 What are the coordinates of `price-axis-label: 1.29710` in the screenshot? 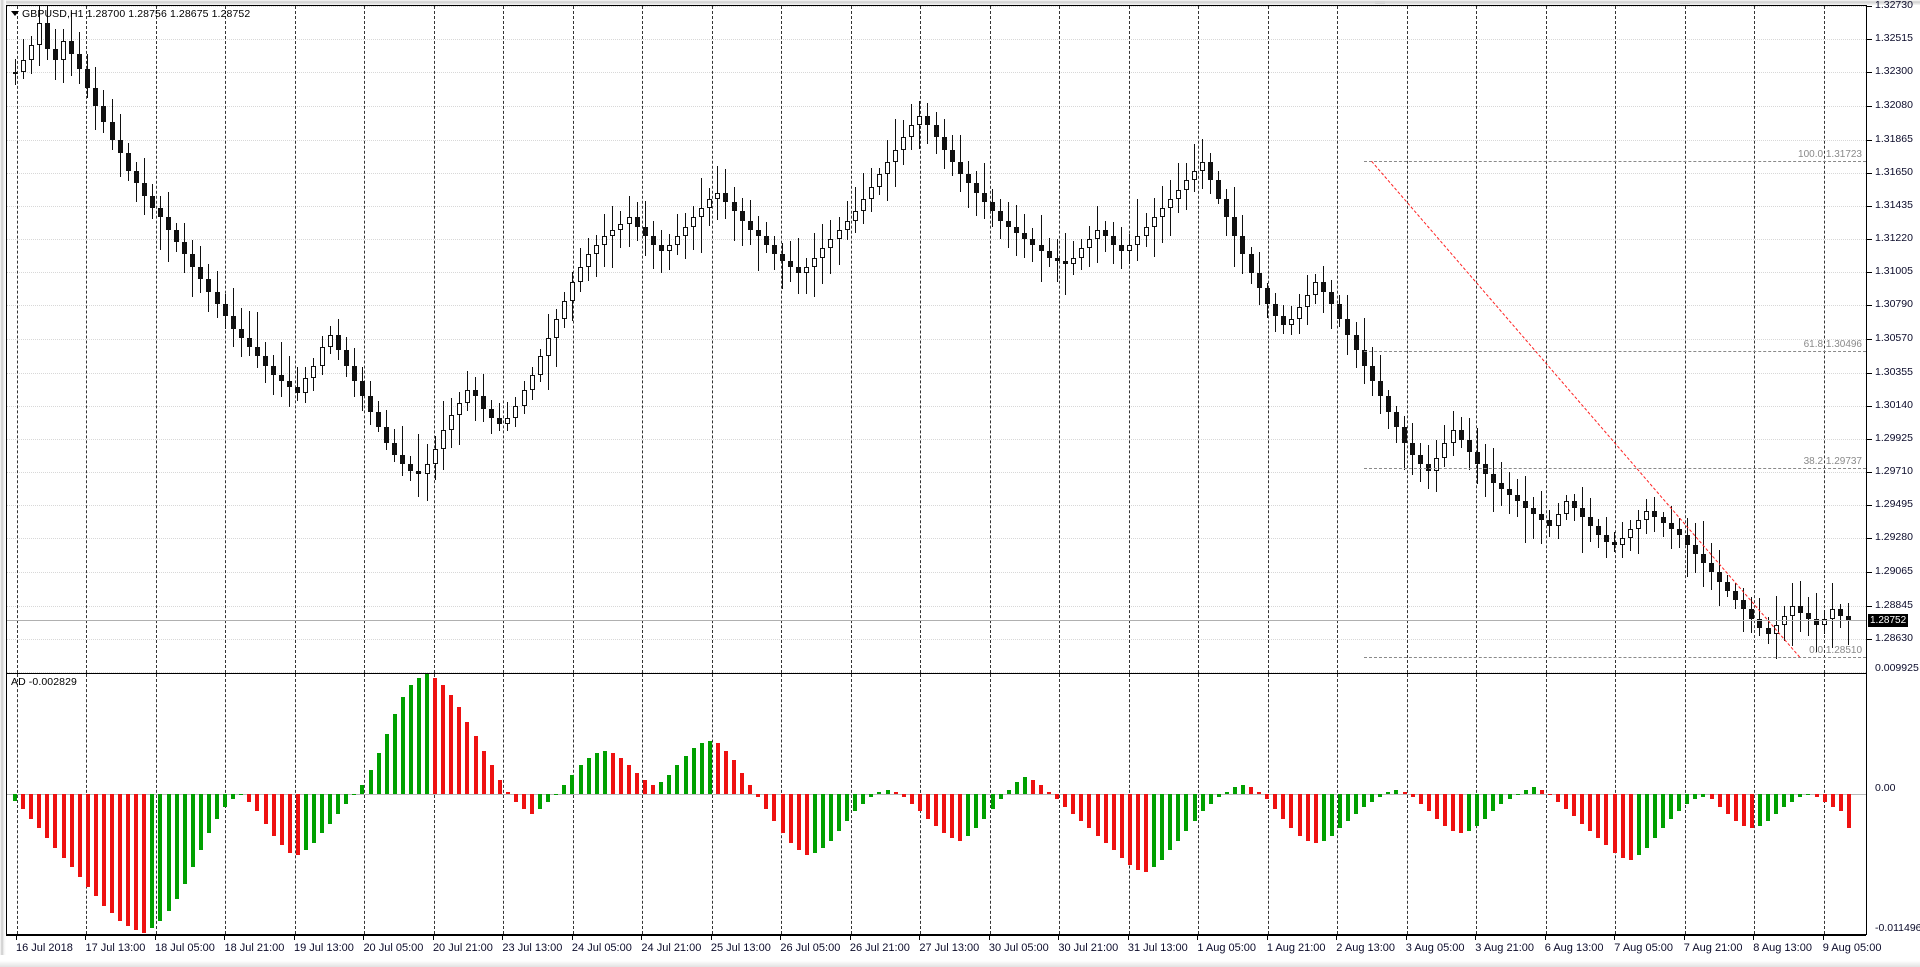 It's located at (1894, 471).